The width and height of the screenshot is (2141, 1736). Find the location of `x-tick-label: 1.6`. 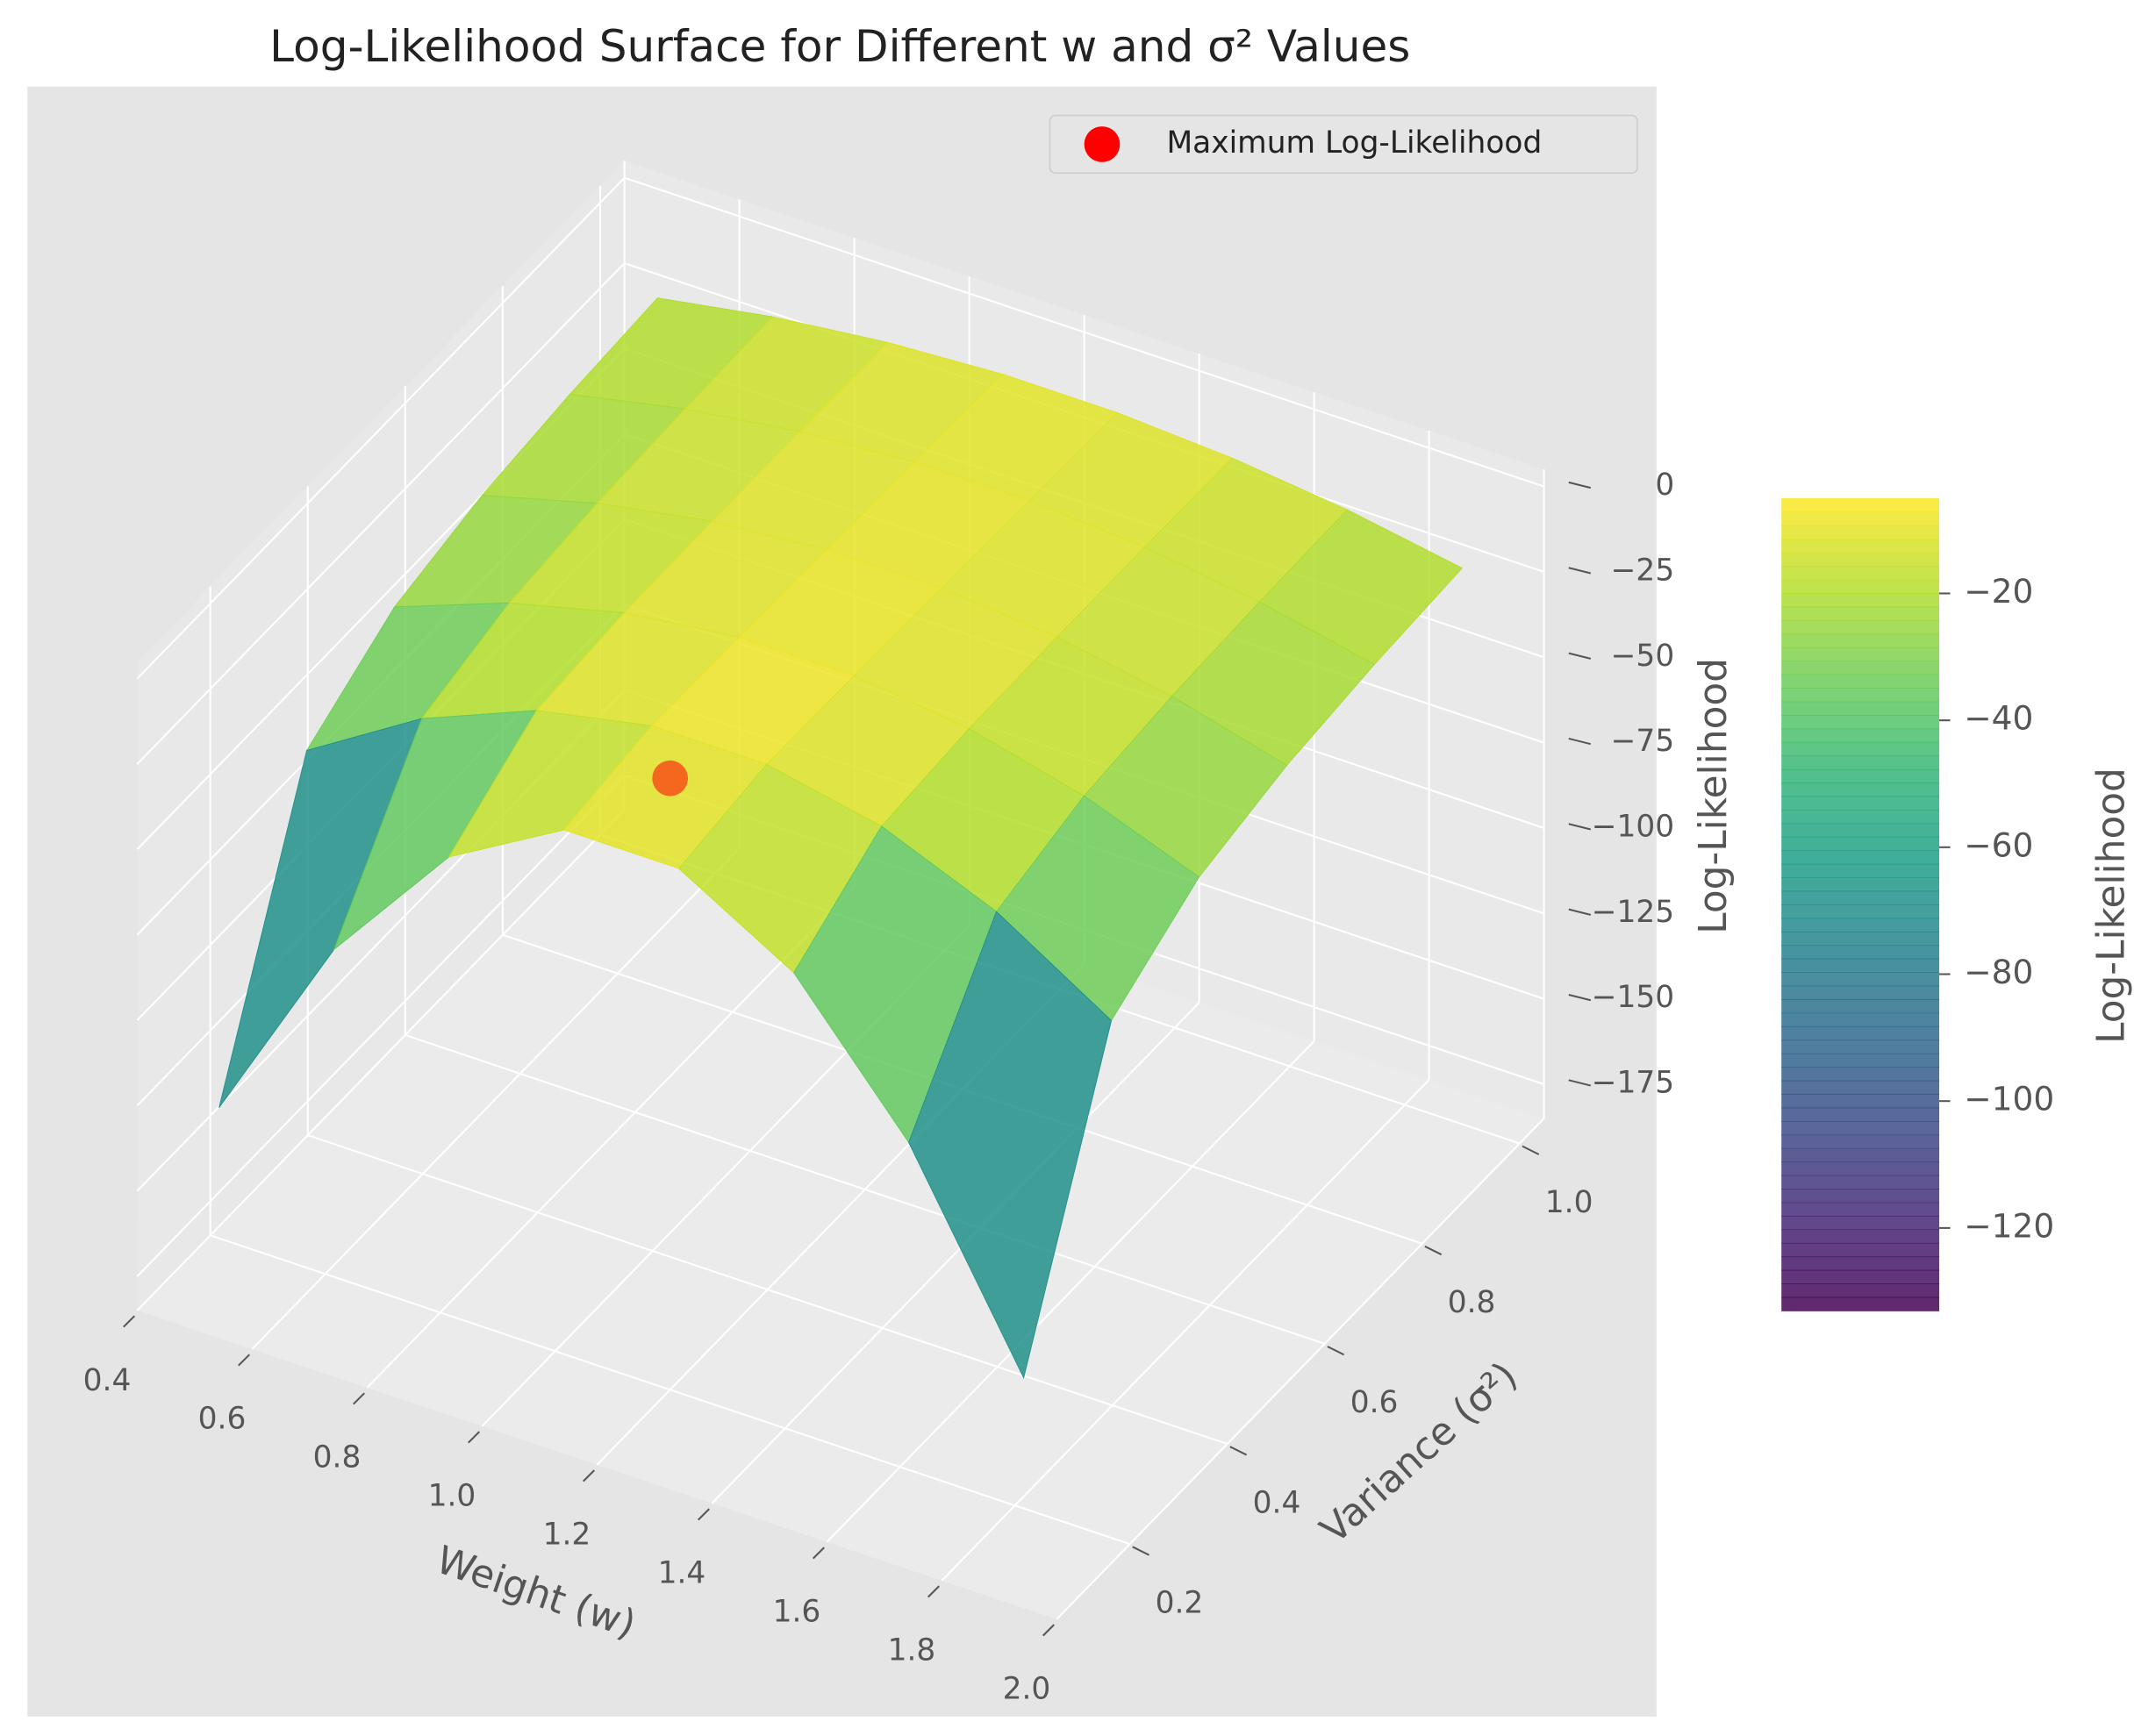

x-tick-label: 1.6 is located at coordinates (797, 1612).